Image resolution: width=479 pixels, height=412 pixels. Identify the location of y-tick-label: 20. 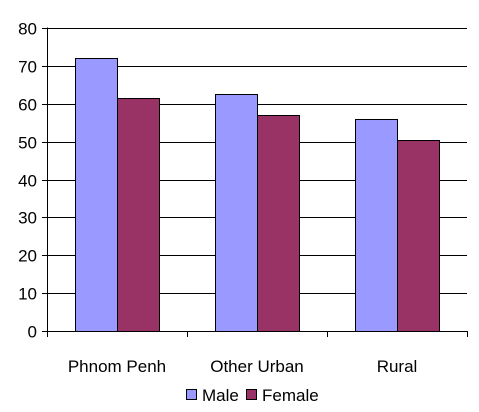
(27, 256).